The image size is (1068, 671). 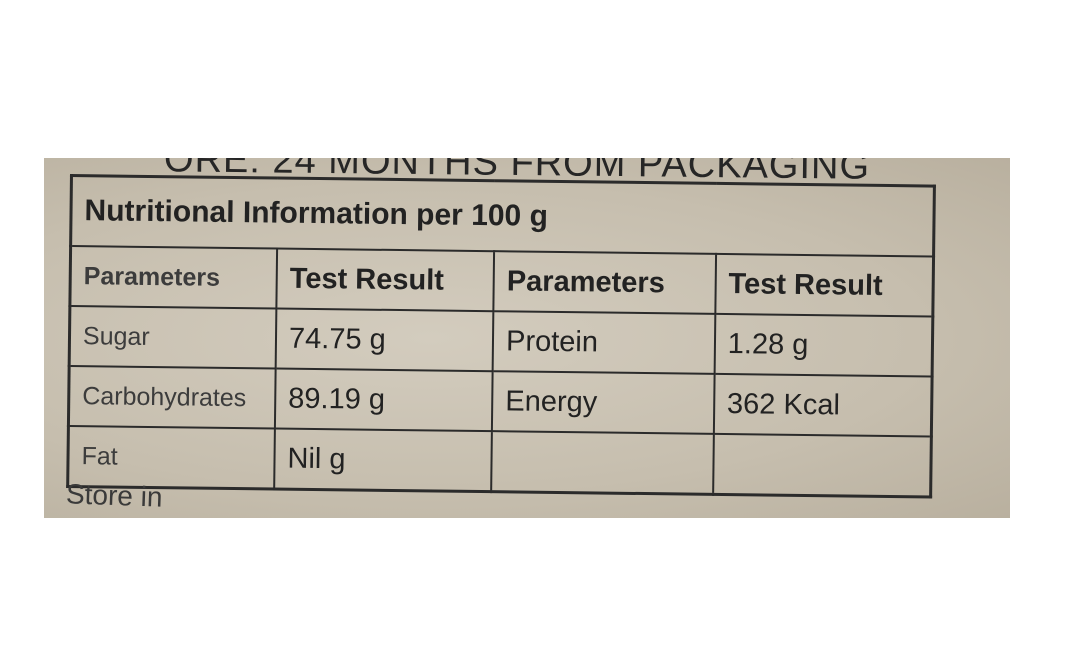 I want to click on cell: 89.19 g, so click(x=383, y=400).